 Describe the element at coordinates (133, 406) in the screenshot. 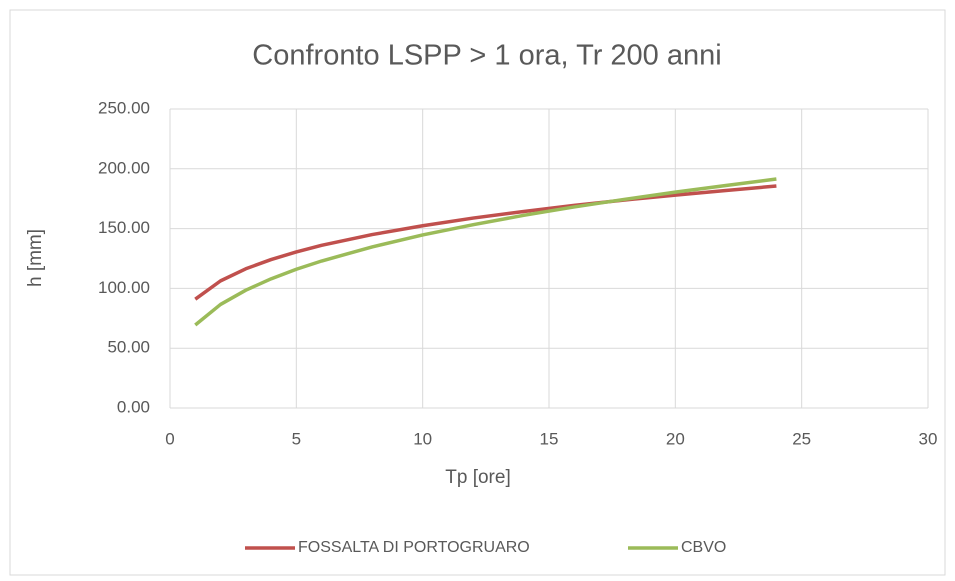

I see `y-tick-label: 0.00` at that location.